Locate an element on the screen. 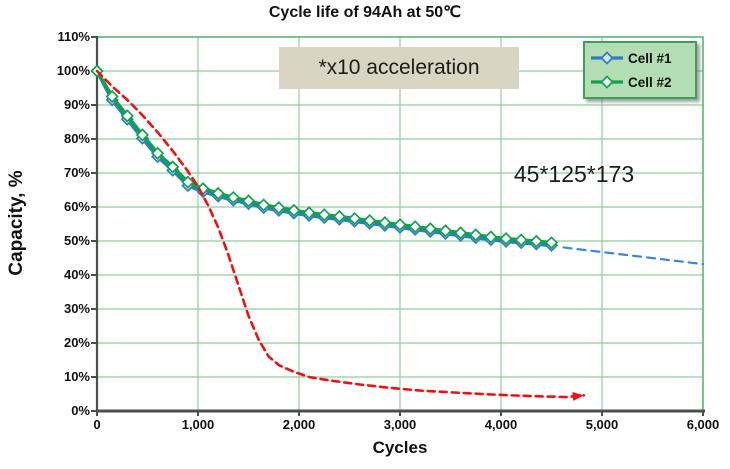 The width and height of the screenshot is (730, 469). legend: Cell #1 Cell #2 is located at coordinates (640, 70).